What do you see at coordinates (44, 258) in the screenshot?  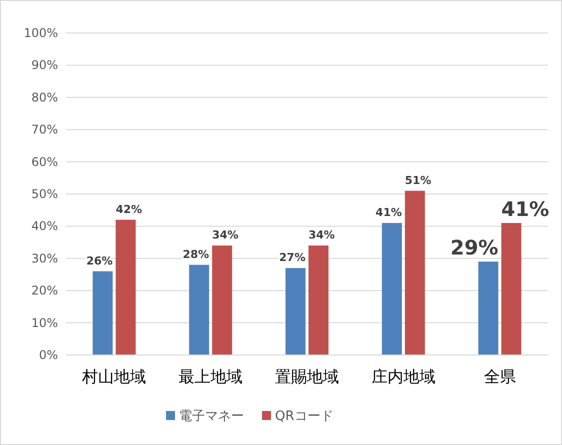 I see `y-tick-label: 30%` at bounding box center [44, 258].